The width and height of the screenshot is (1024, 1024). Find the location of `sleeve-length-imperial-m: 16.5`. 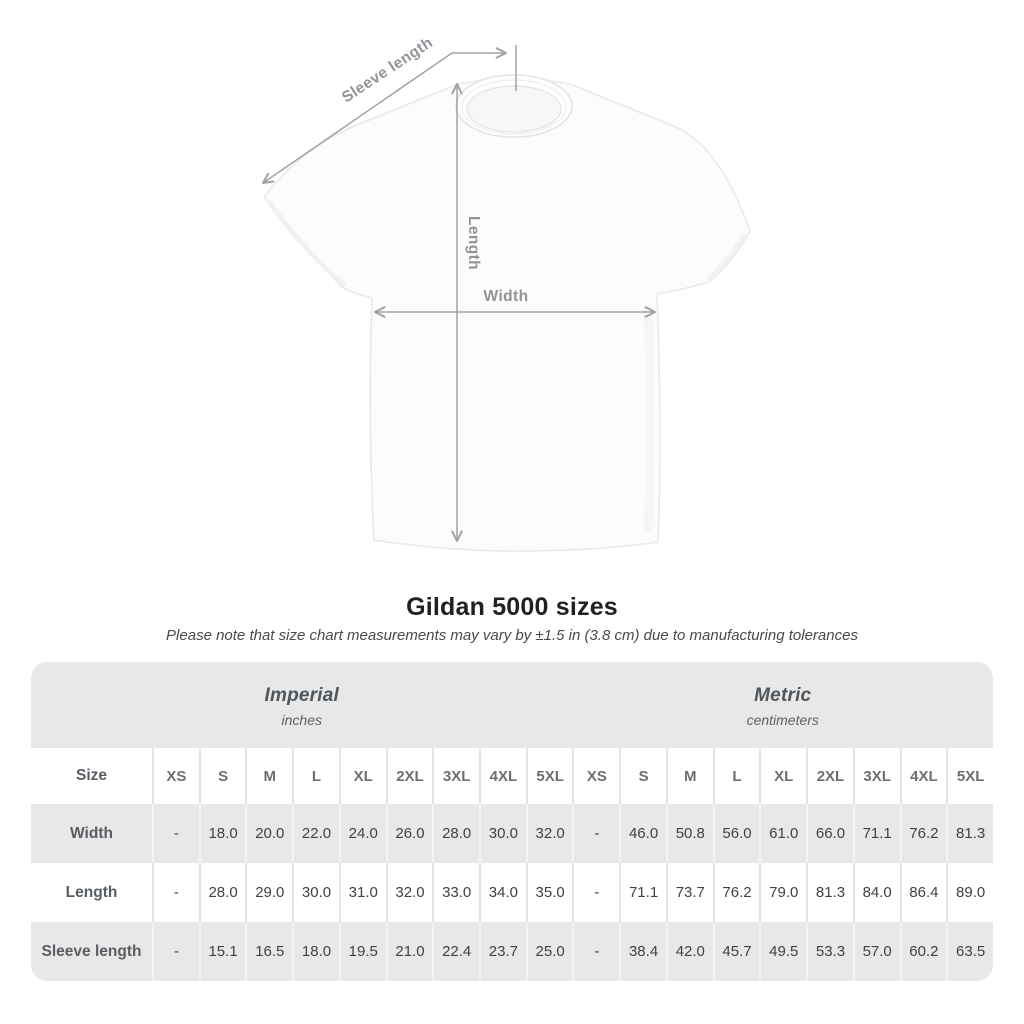

sleeve-length-imperial-m: 16.5 is located at coordinates (268, 951).